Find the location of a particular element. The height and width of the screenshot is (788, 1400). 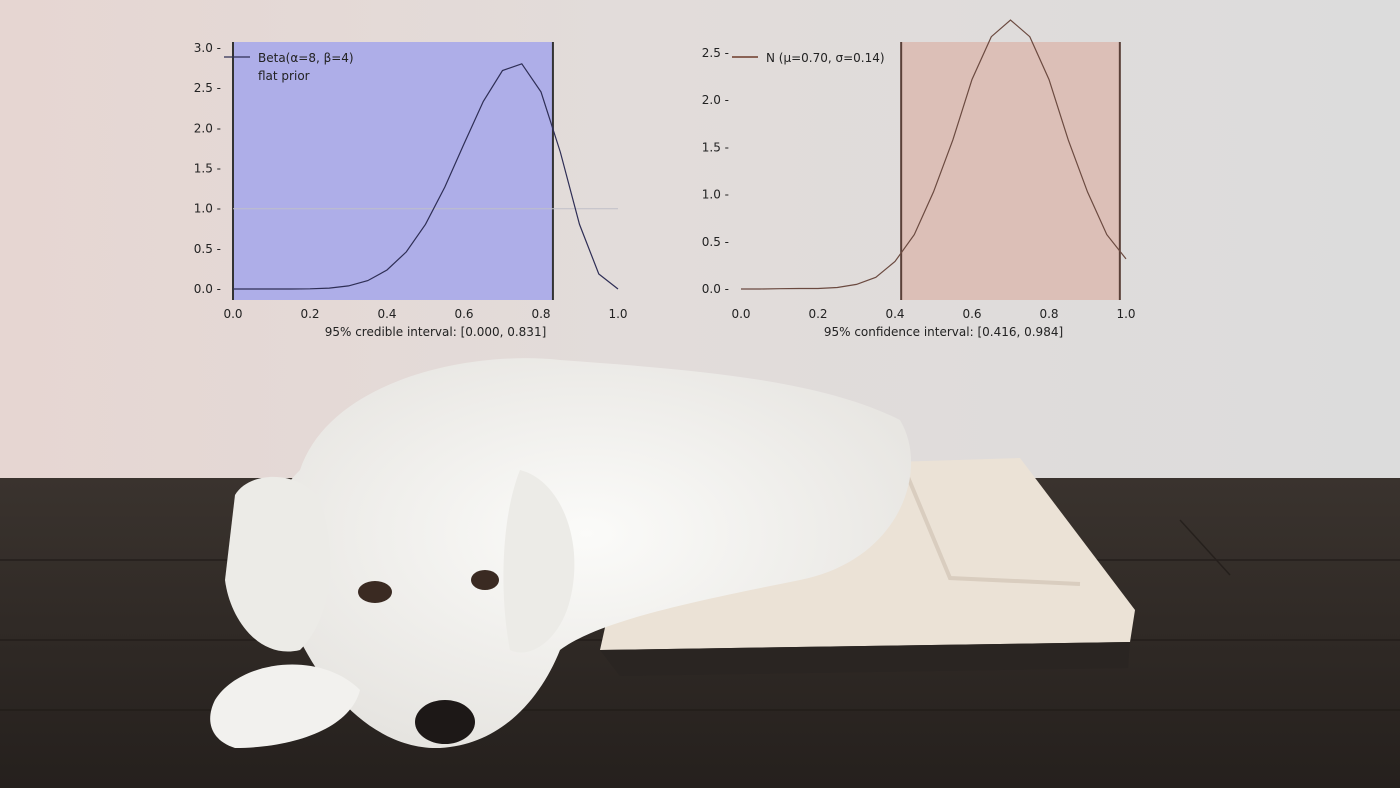

confidence-interval-shade is located at coordinates (1010, 171).